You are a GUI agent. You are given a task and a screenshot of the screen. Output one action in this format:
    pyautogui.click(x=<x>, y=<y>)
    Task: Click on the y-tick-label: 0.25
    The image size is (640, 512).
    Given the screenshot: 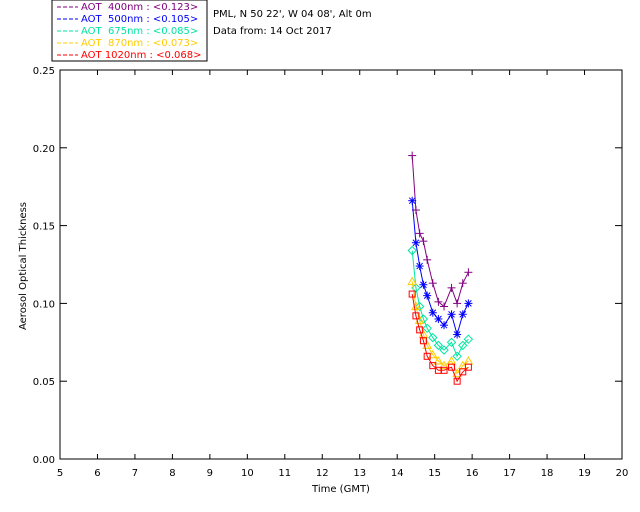 What is the action you would take?
    pyautogui.click(x=44, y=71)
    